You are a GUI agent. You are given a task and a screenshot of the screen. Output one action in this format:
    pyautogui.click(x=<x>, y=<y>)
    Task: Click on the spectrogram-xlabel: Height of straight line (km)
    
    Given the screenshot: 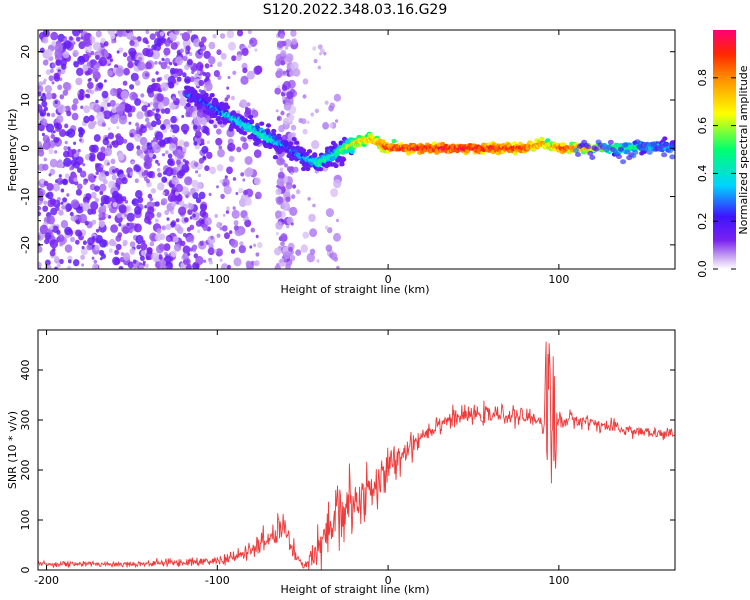 What is the action you would take?
    pyautogui.click(x=354, y=289)
    